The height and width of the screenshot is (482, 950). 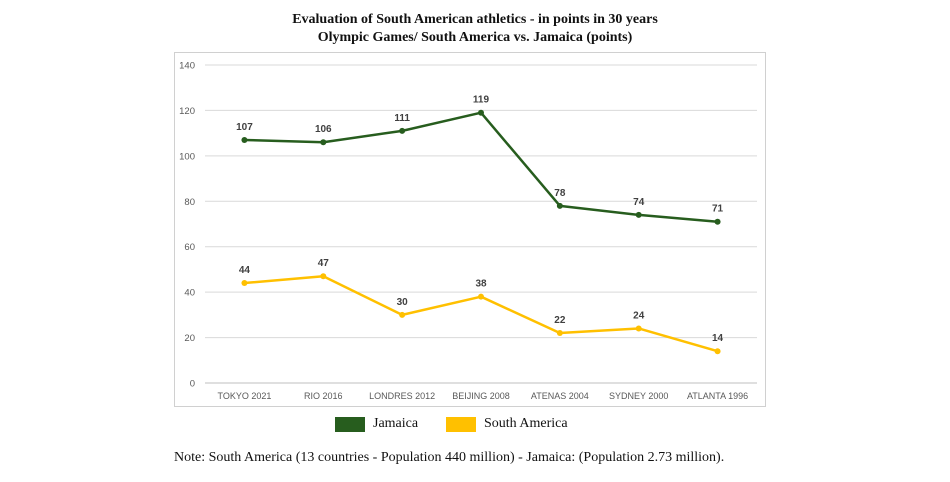 I want to click on data-label-jamaica: 111, so click(x=402, y=118).